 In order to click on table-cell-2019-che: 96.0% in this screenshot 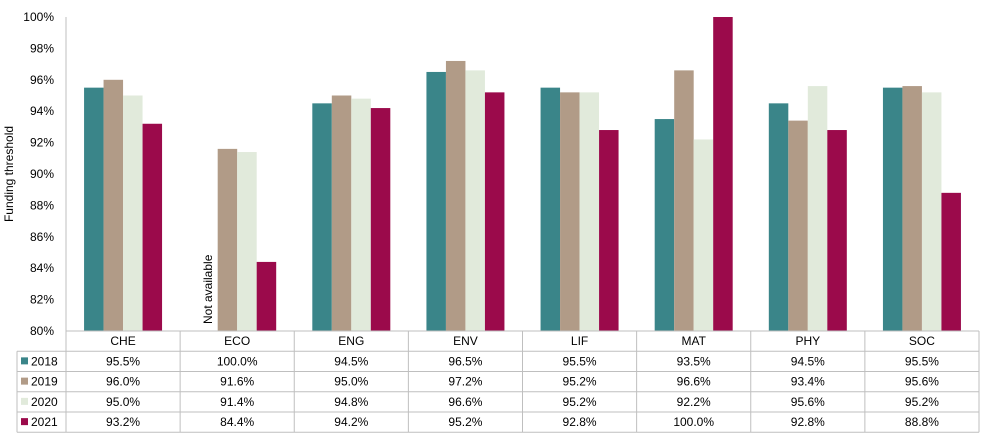, I will do `click(123, 382)`.